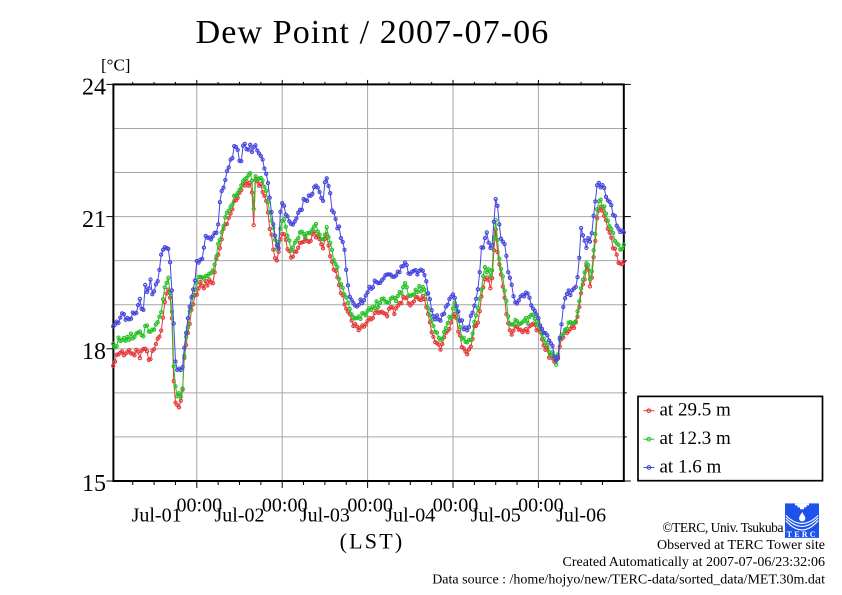 The height and width of the screenshot is (595, 842). Describe the element at coordinates (373, 32) in the screenshot. I see `svg-text: Dew Point / 2007-07-06` at that location.